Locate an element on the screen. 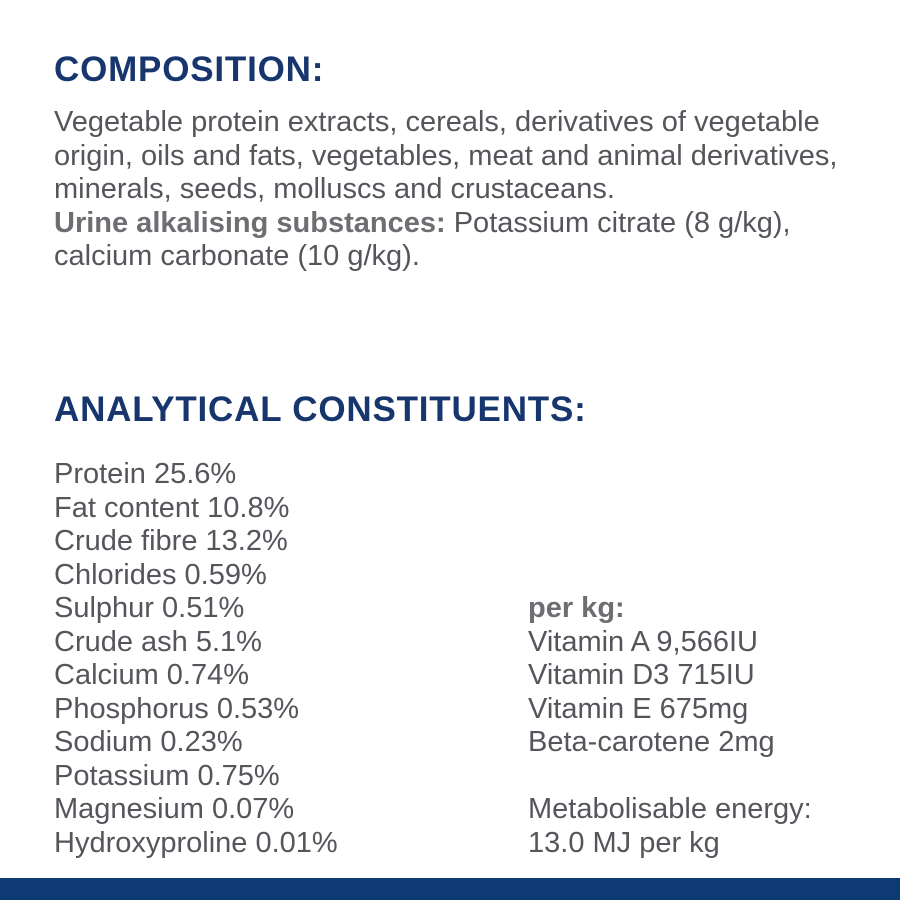  per-kg-vitamin-a: Vitamin A 9,566IU is located at coordinates (643, 641).